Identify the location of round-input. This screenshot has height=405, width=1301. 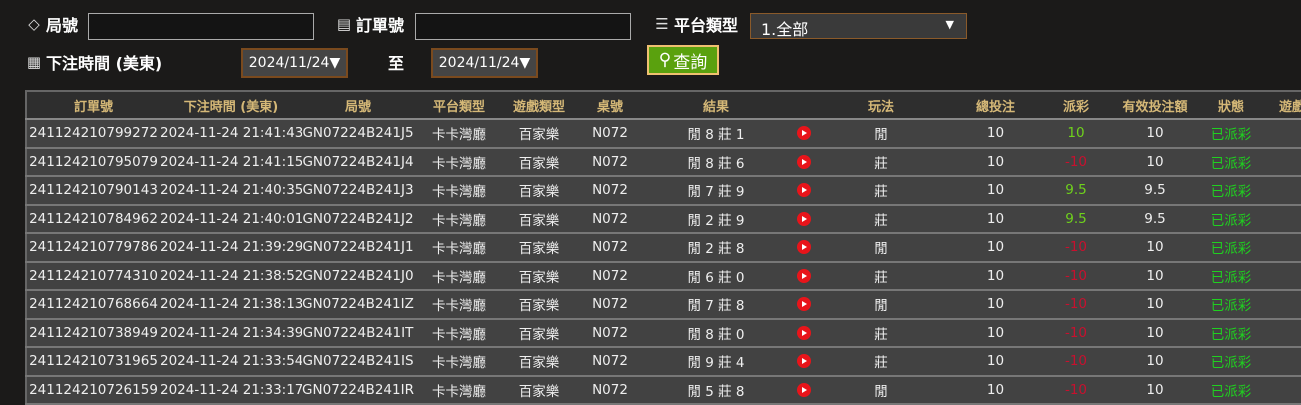
(201, 26).